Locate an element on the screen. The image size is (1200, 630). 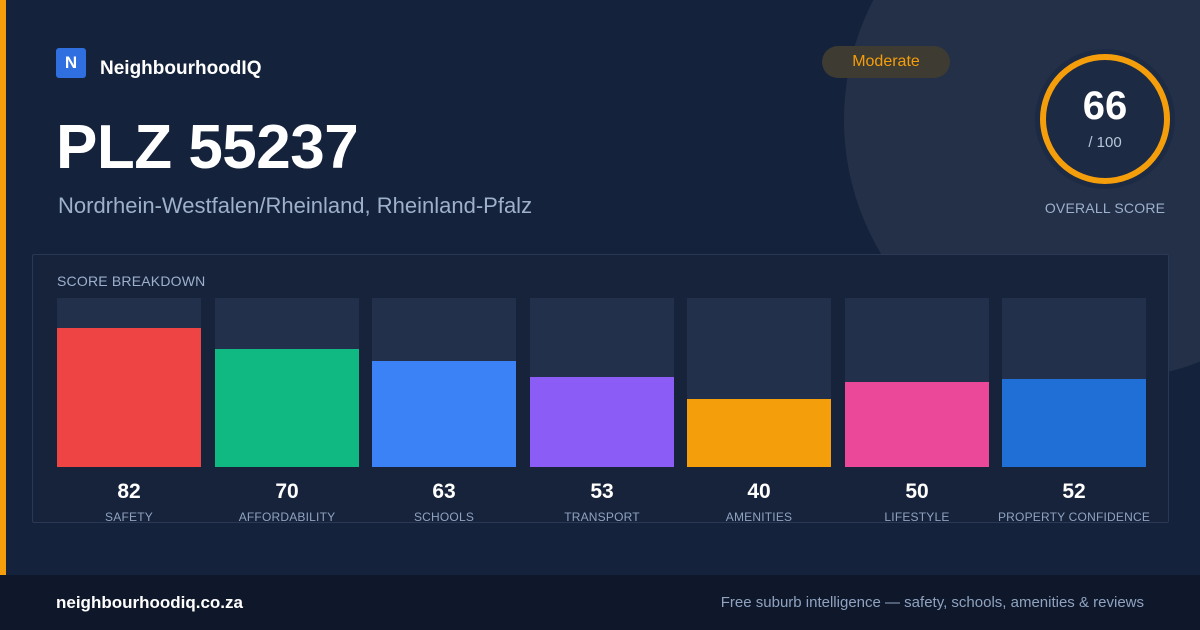
bar-value: 52 is located at coordinates (1074, 491).